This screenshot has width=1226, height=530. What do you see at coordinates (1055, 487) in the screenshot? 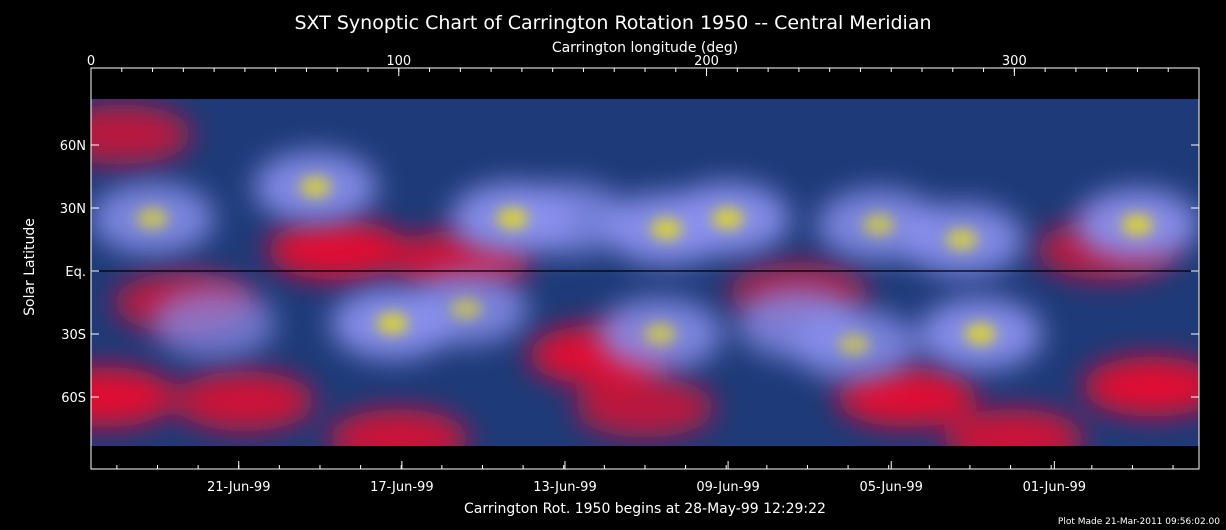
I see `date-tick-label-5: 01-Jun-99` at bounding box center [1055, 487].